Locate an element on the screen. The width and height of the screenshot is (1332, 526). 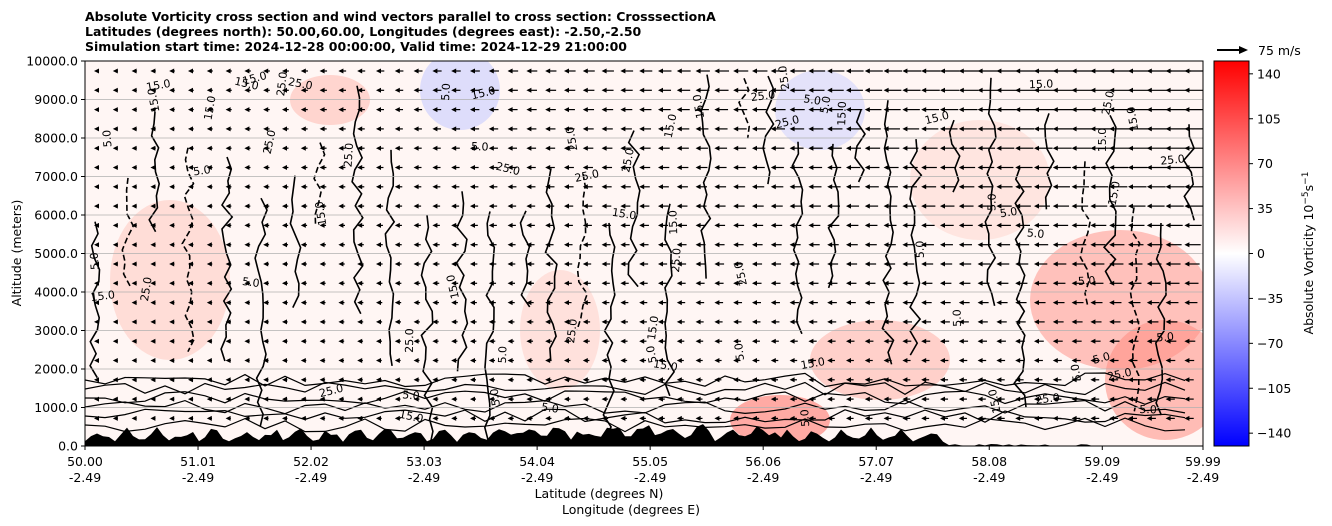
contour-label: 5.0 is located at coordinates (480, 147).